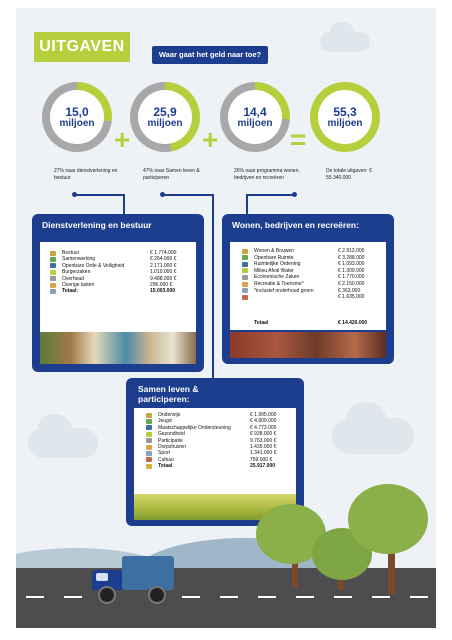 The image size is (452, 640). What do you see at coordinates (274, 270) in the screenshot?
I see `row-label: Milieu Afval Water` at bounding box center [274, 270].